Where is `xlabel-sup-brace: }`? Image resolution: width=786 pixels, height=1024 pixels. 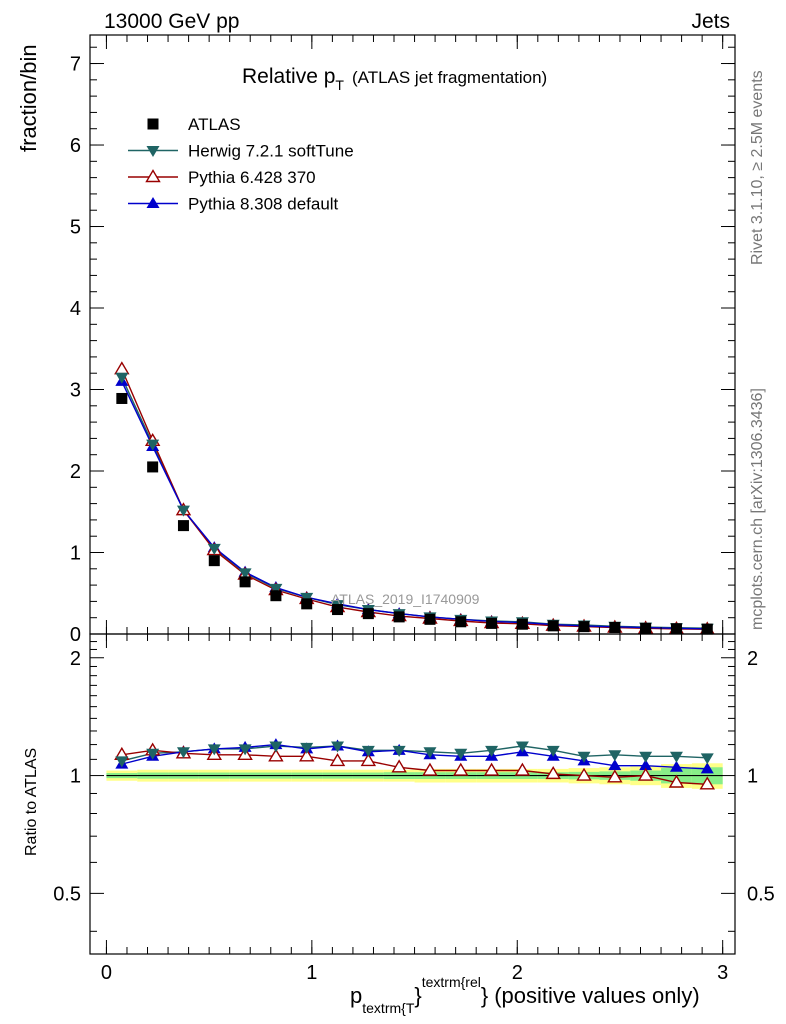
xlabel-sup-brace: } is located at coordinates (484, 995).